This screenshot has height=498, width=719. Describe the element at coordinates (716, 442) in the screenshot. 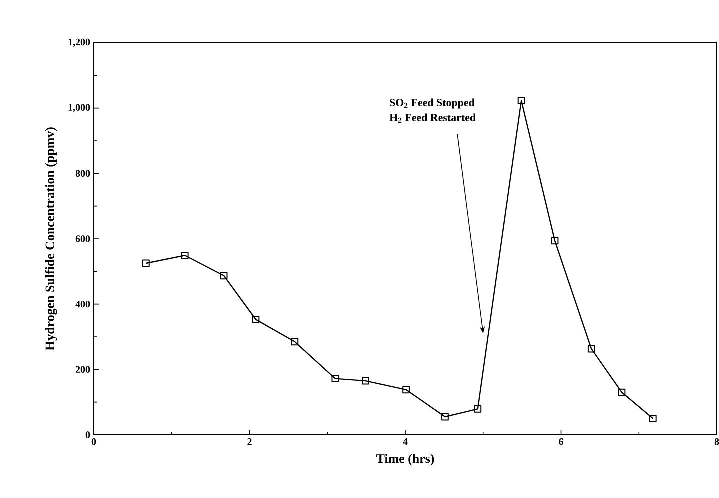

I see `x-tick-label: 8` at that location.